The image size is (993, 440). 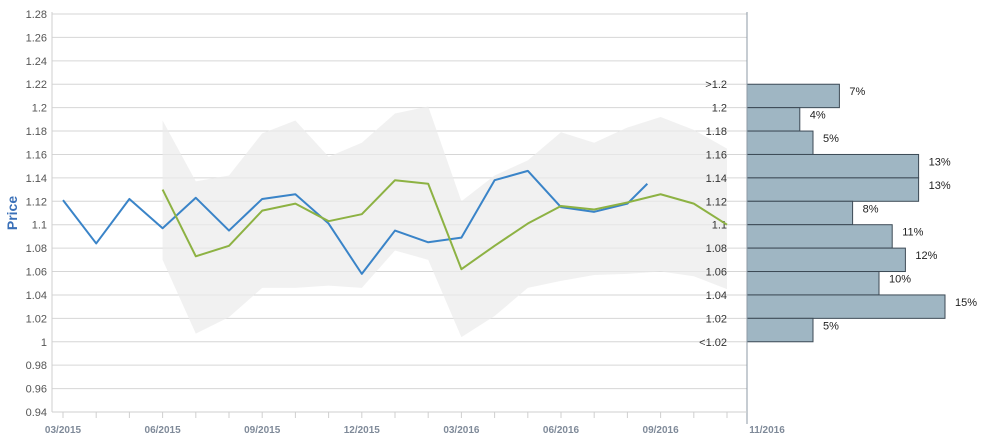 What do you see at coordinates (716, 202) in the screenshot?
I see `histogram-bin-label: 1.12` at bounding box center [716, 202].